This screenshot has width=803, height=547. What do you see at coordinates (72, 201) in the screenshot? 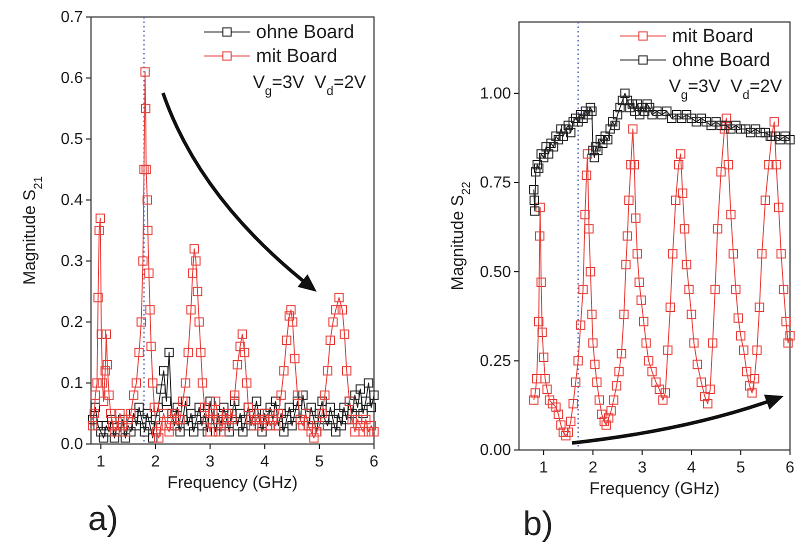
I see `y-tick-label: 0.4` at bounding box center [72, 201].